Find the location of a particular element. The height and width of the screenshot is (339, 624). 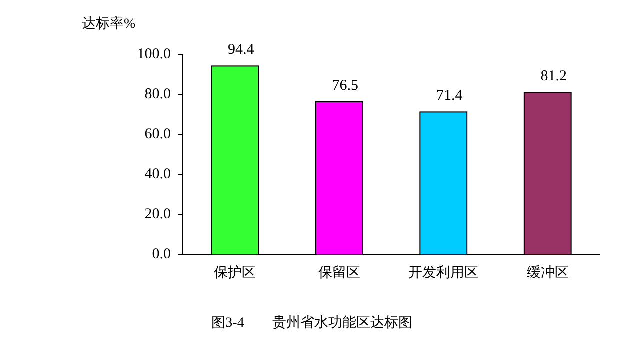

data-label: 81.2 is located at coordinates (553, 76).